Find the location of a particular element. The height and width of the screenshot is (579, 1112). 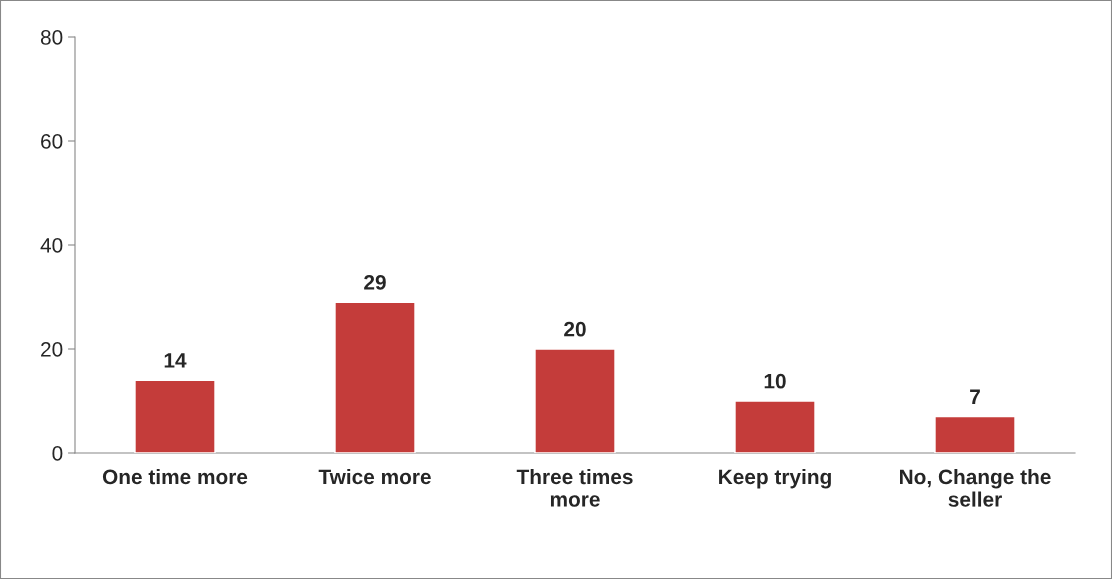

x-tick-label: Keep trying is located at coordinates (775, 478).